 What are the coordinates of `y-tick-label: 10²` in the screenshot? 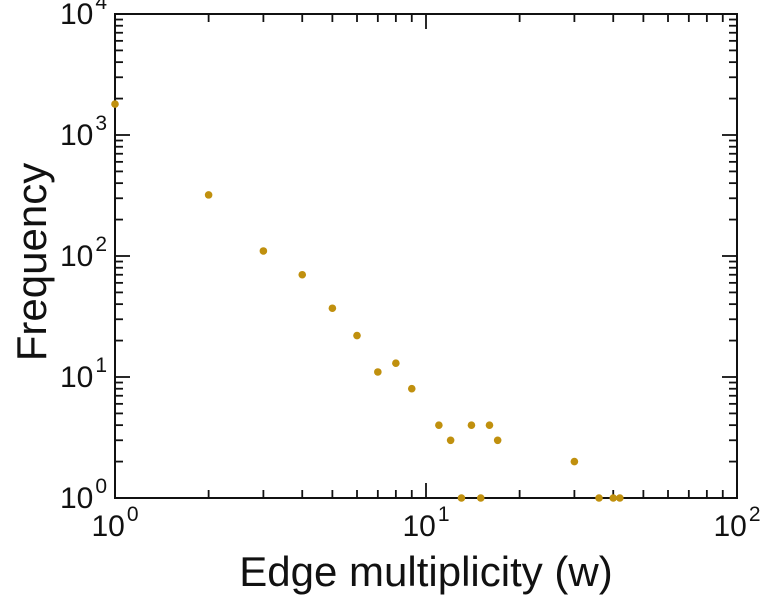 It's located at (83, 253).